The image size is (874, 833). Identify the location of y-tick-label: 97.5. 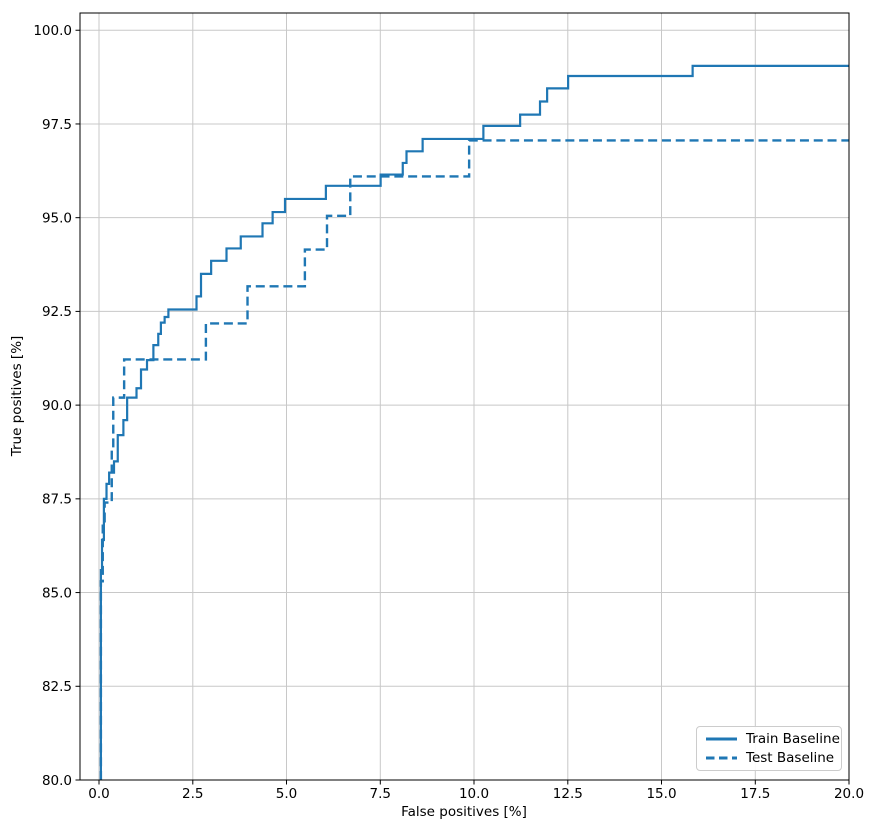
(57, 125).